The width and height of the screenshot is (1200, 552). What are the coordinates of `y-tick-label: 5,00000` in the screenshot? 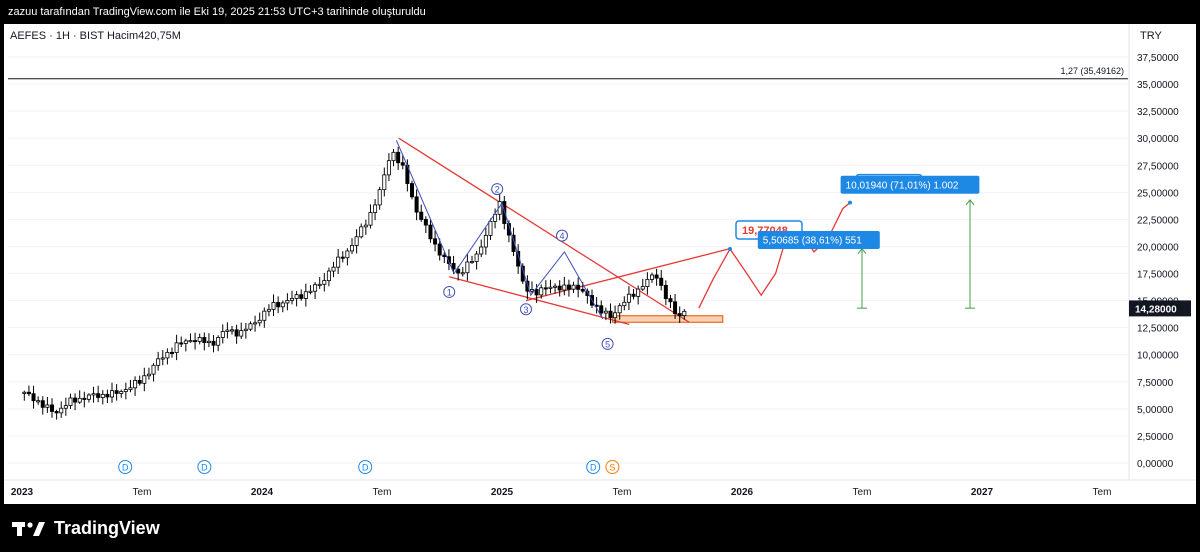 It's located at (1155, 410).